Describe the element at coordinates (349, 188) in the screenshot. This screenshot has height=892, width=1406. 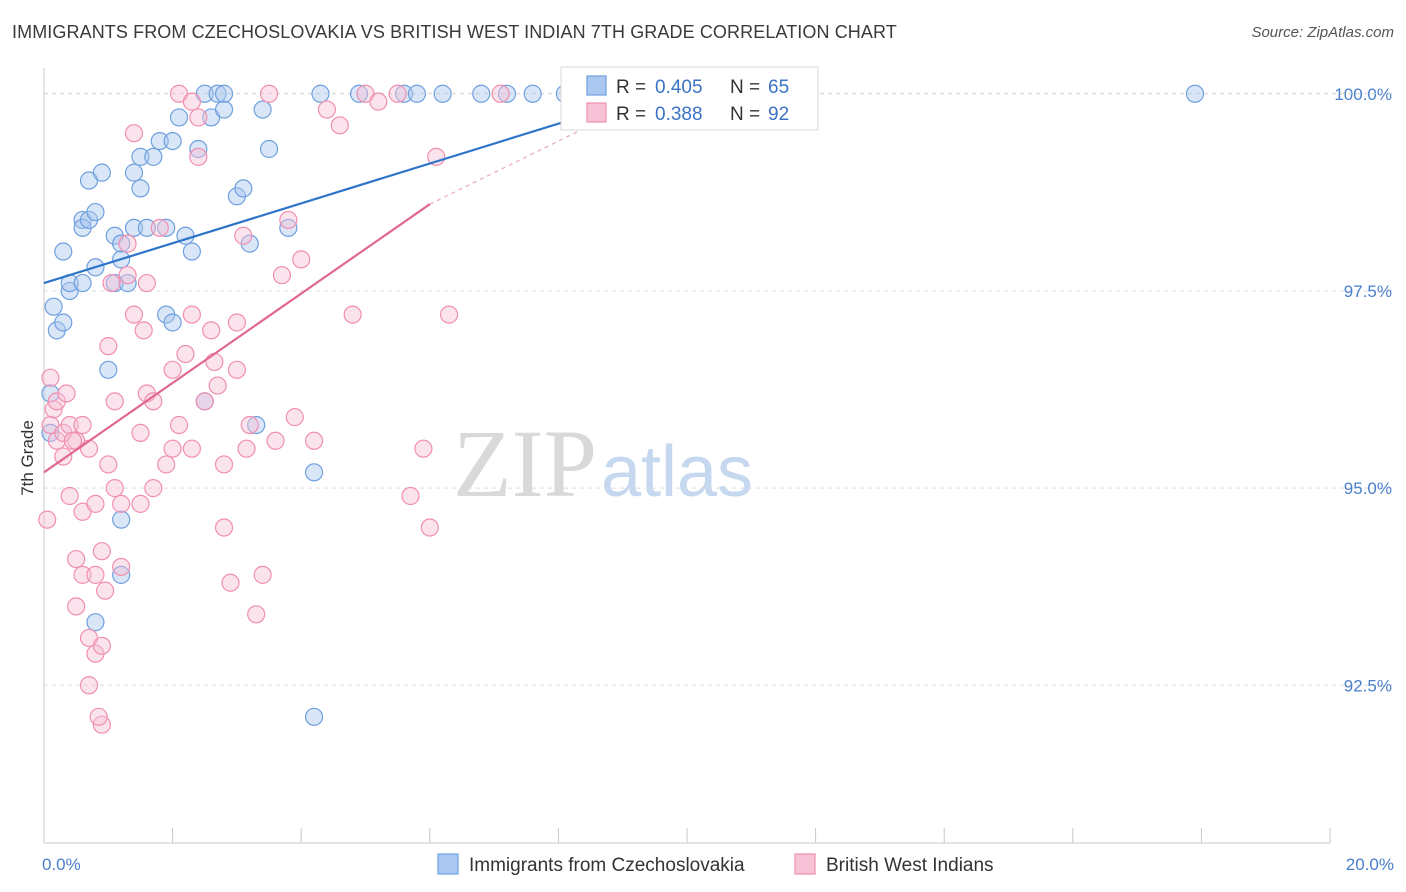
I see `czech-trend-line` at that location.